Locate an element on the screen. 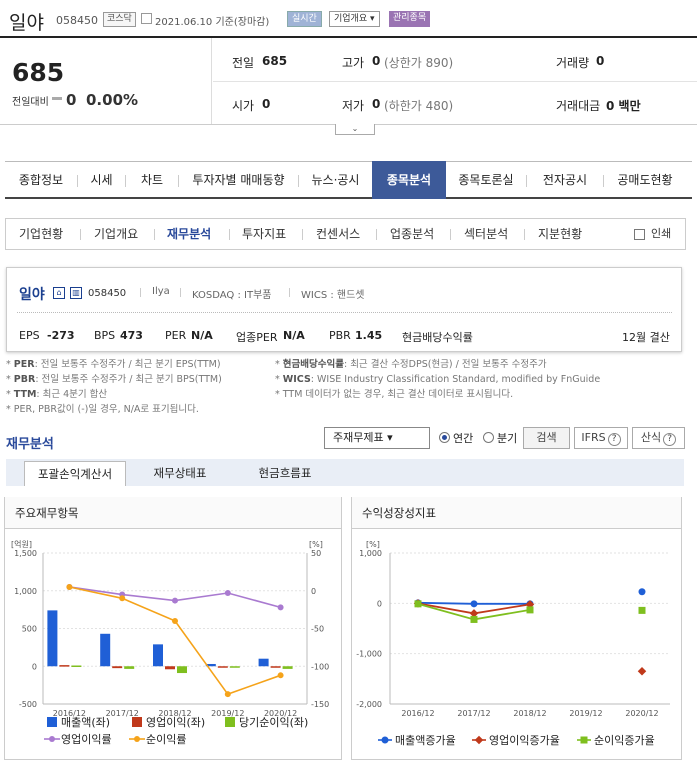  ifrs-help-button: IFRS? is located at coordinates (601, 438).